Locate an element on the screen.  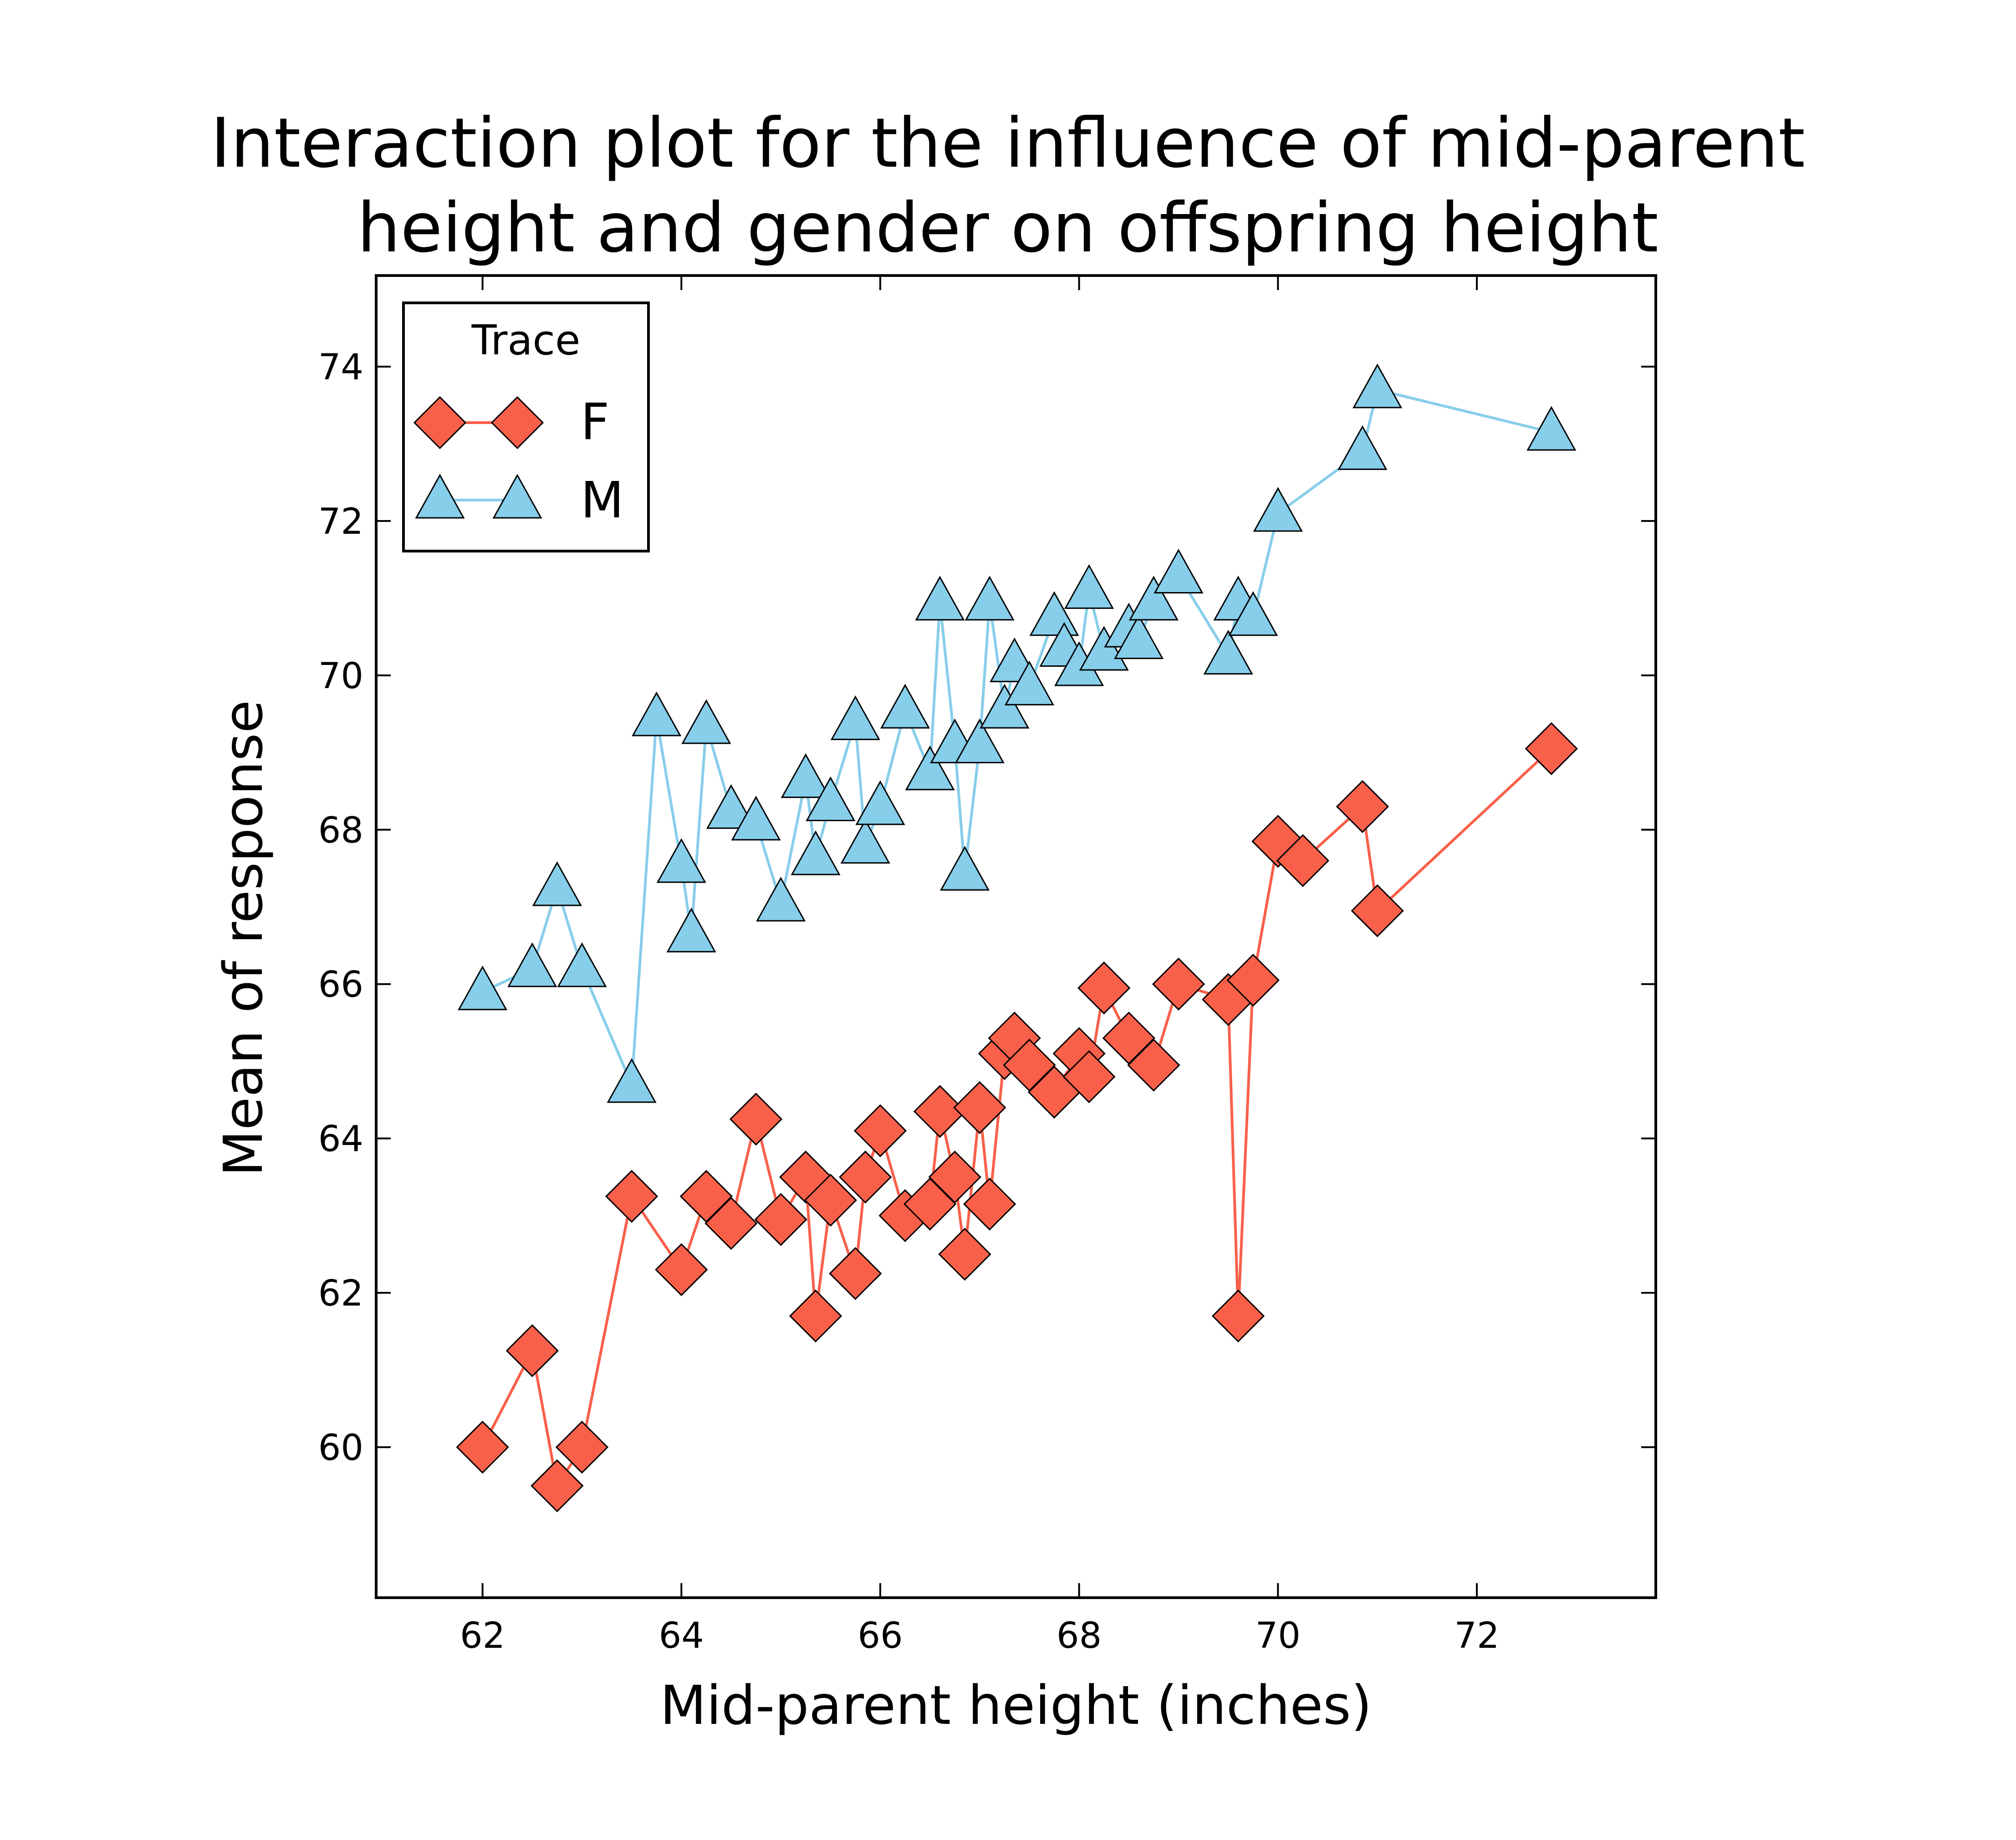
x-tick-label: 64 is located at coordinates (681, 1635).